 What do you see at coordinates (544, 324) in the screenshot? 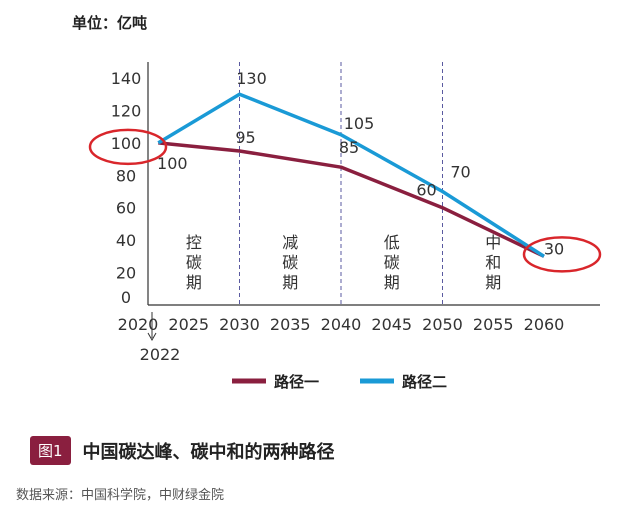
I see `x-tick-label: 2060` at bounding box center [544, 324].